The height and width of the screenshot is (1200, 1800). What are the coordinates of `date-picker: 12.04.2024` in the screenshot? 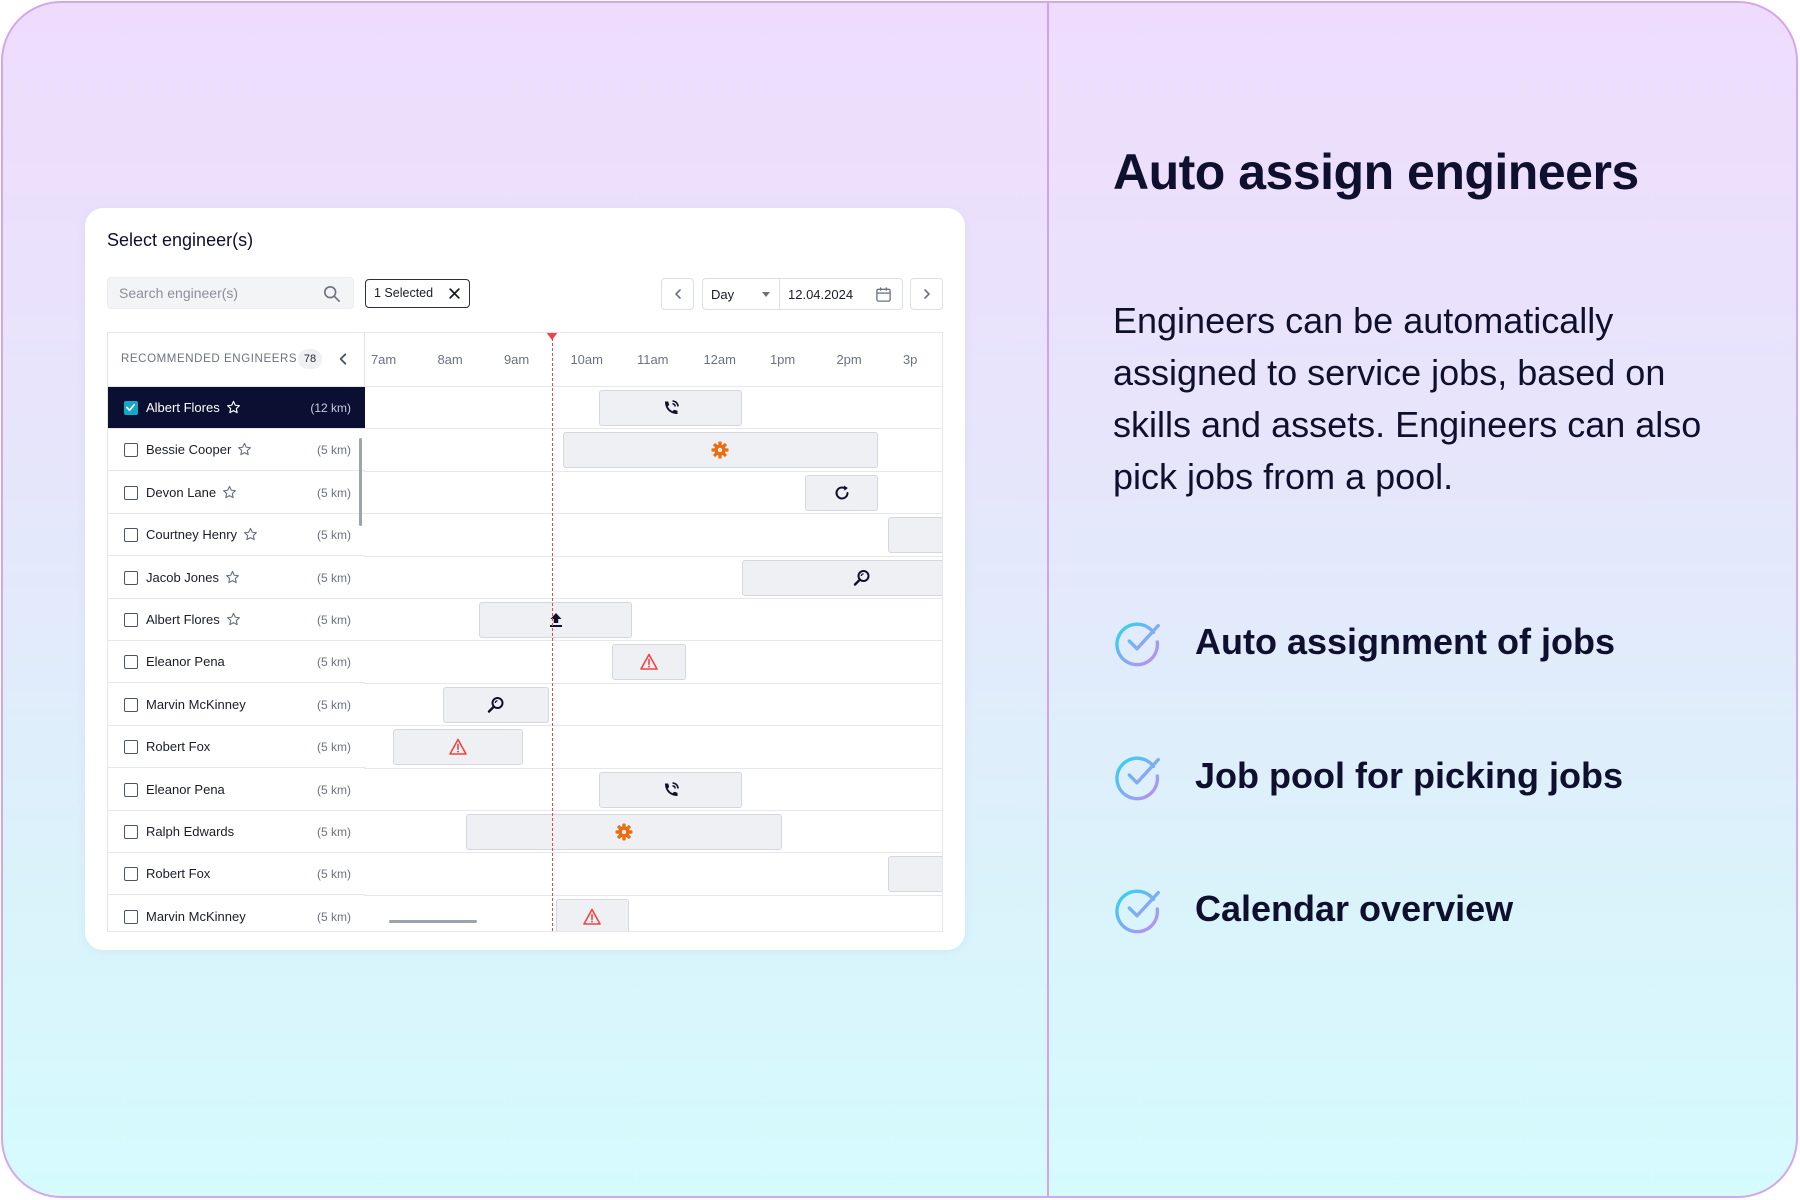 It's located at (841, 294).